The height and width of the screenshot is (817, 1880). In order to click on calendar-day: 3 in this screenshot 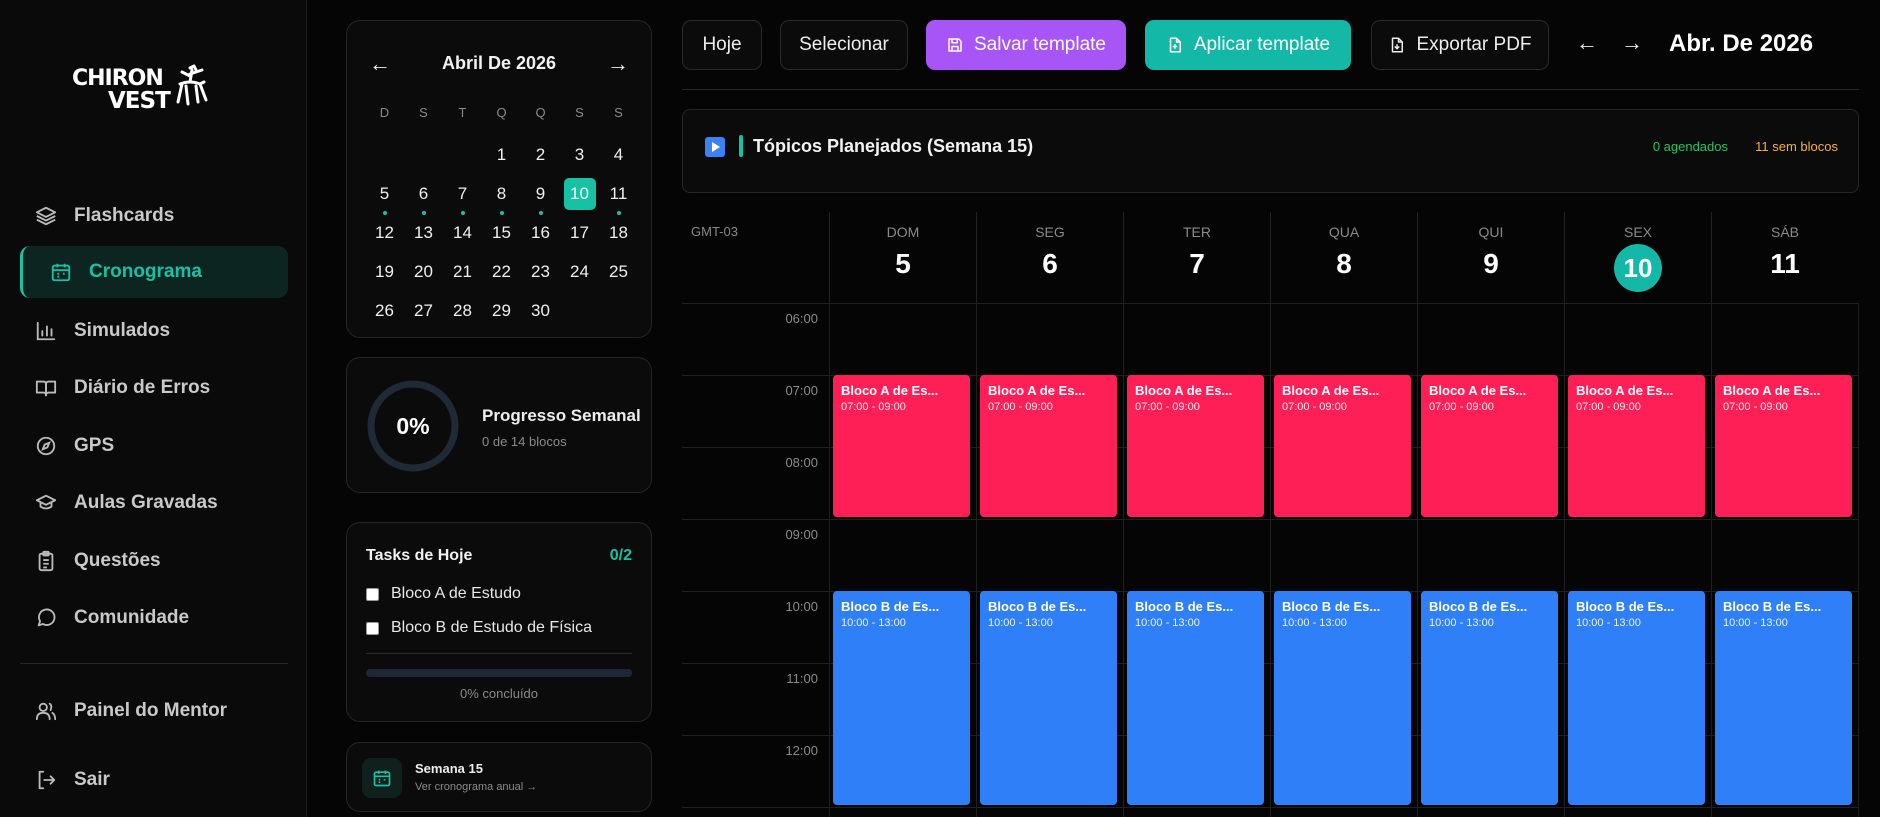, I will do `click(579, 158)`.